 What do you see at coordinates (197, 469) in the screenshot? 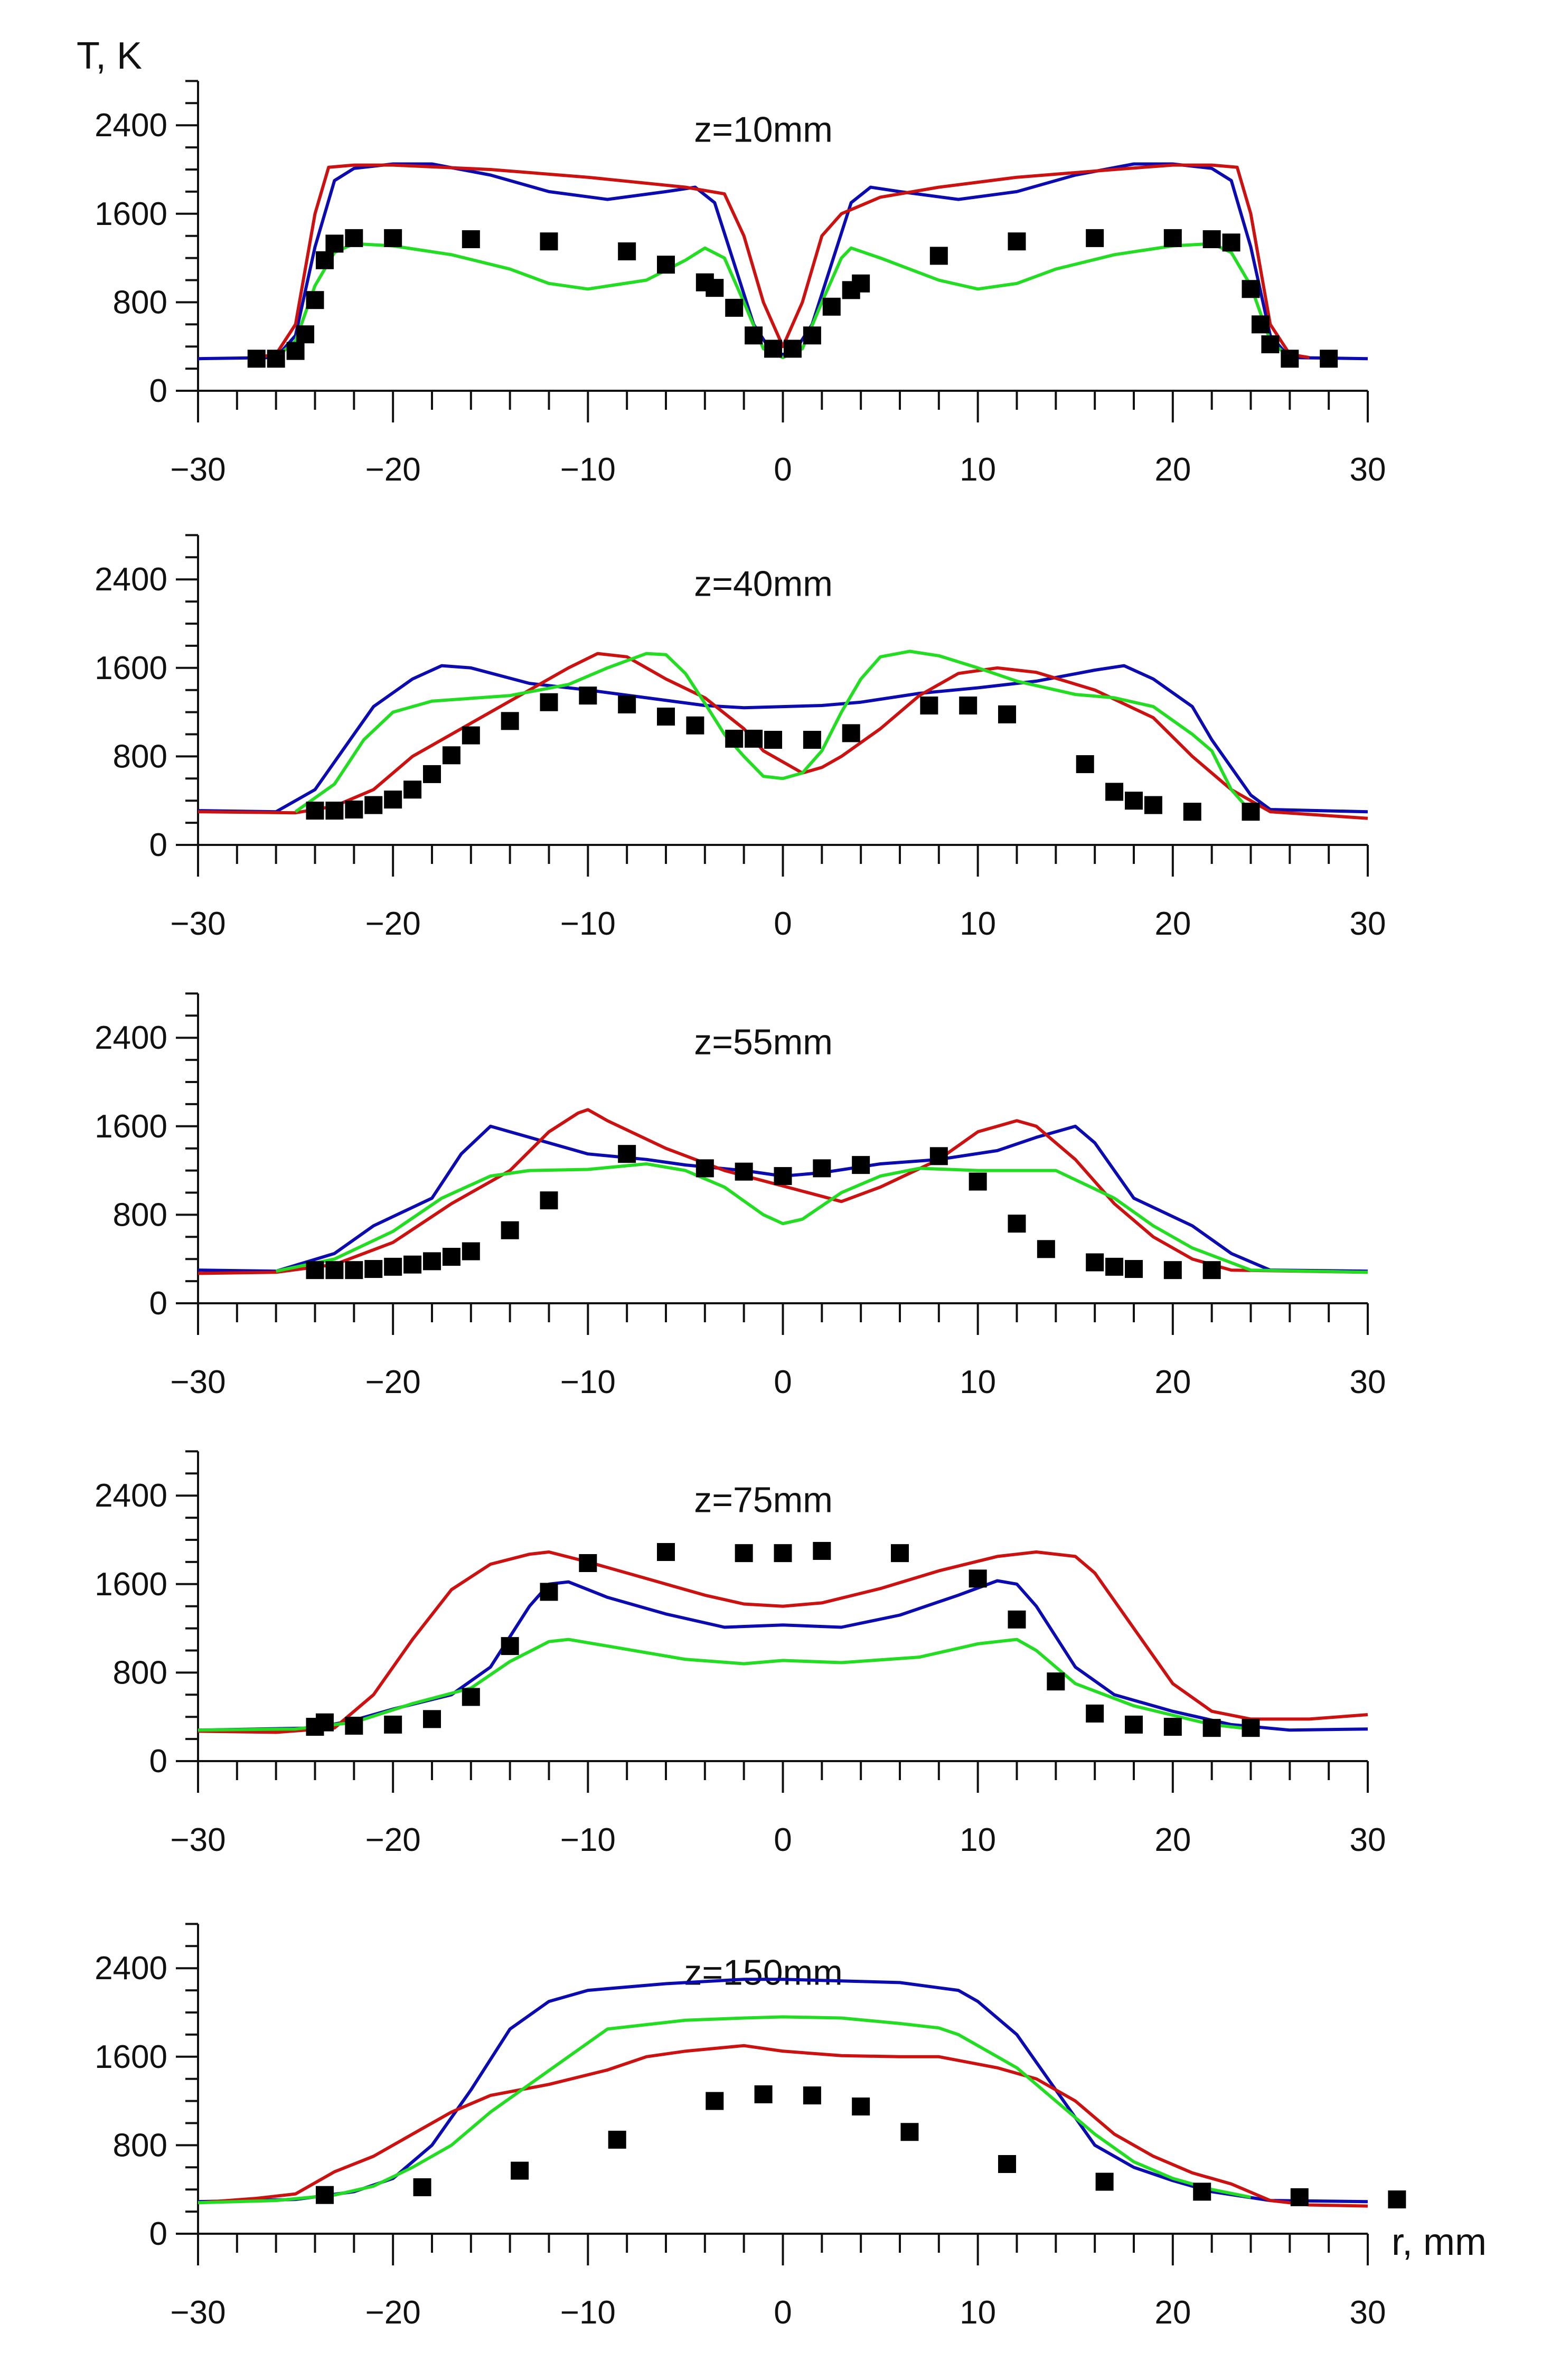
I see `x-tick-label: −30` at bounding box center [197, 469].